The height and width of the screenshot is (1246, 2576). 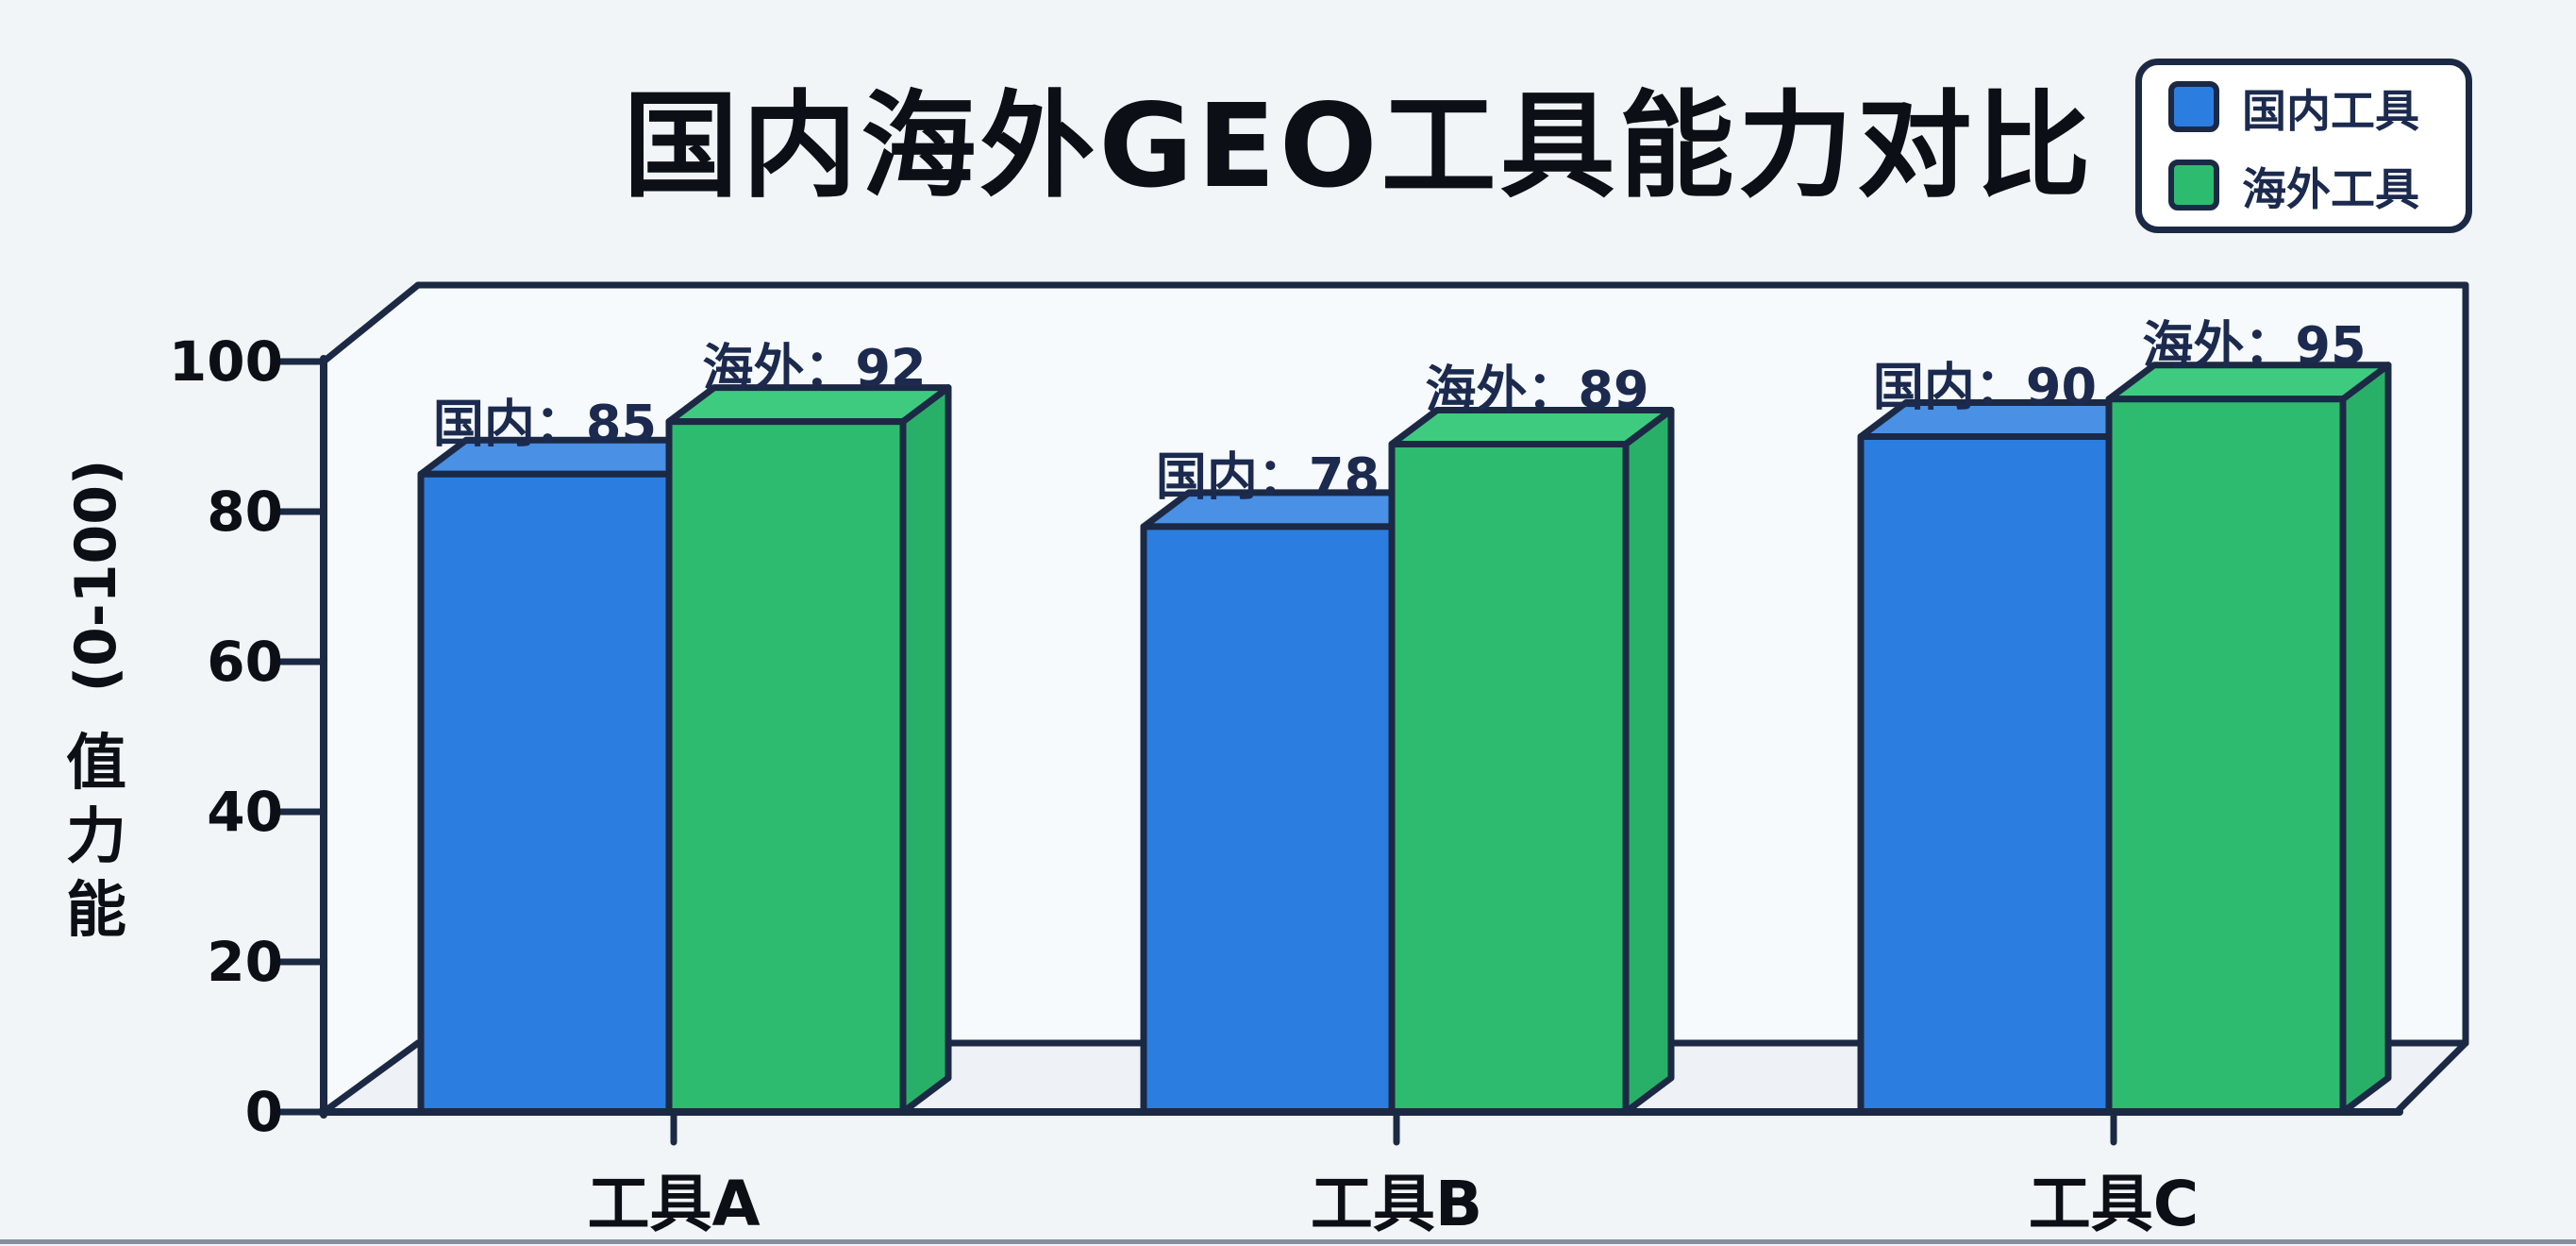 I want to click on frame-depth-bottom-left, so click(x=371, y=1077).